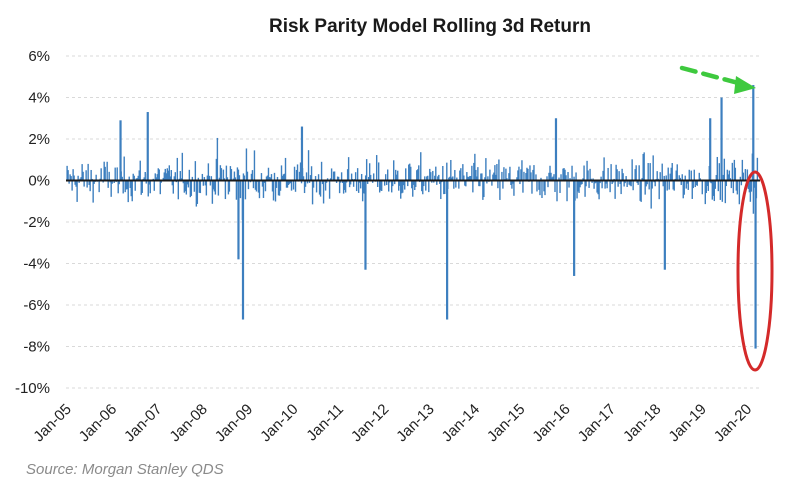  Describe the element at coordinates (597, 423) in the screenshot. I see `x-tick-label: Jan-17` at that location.